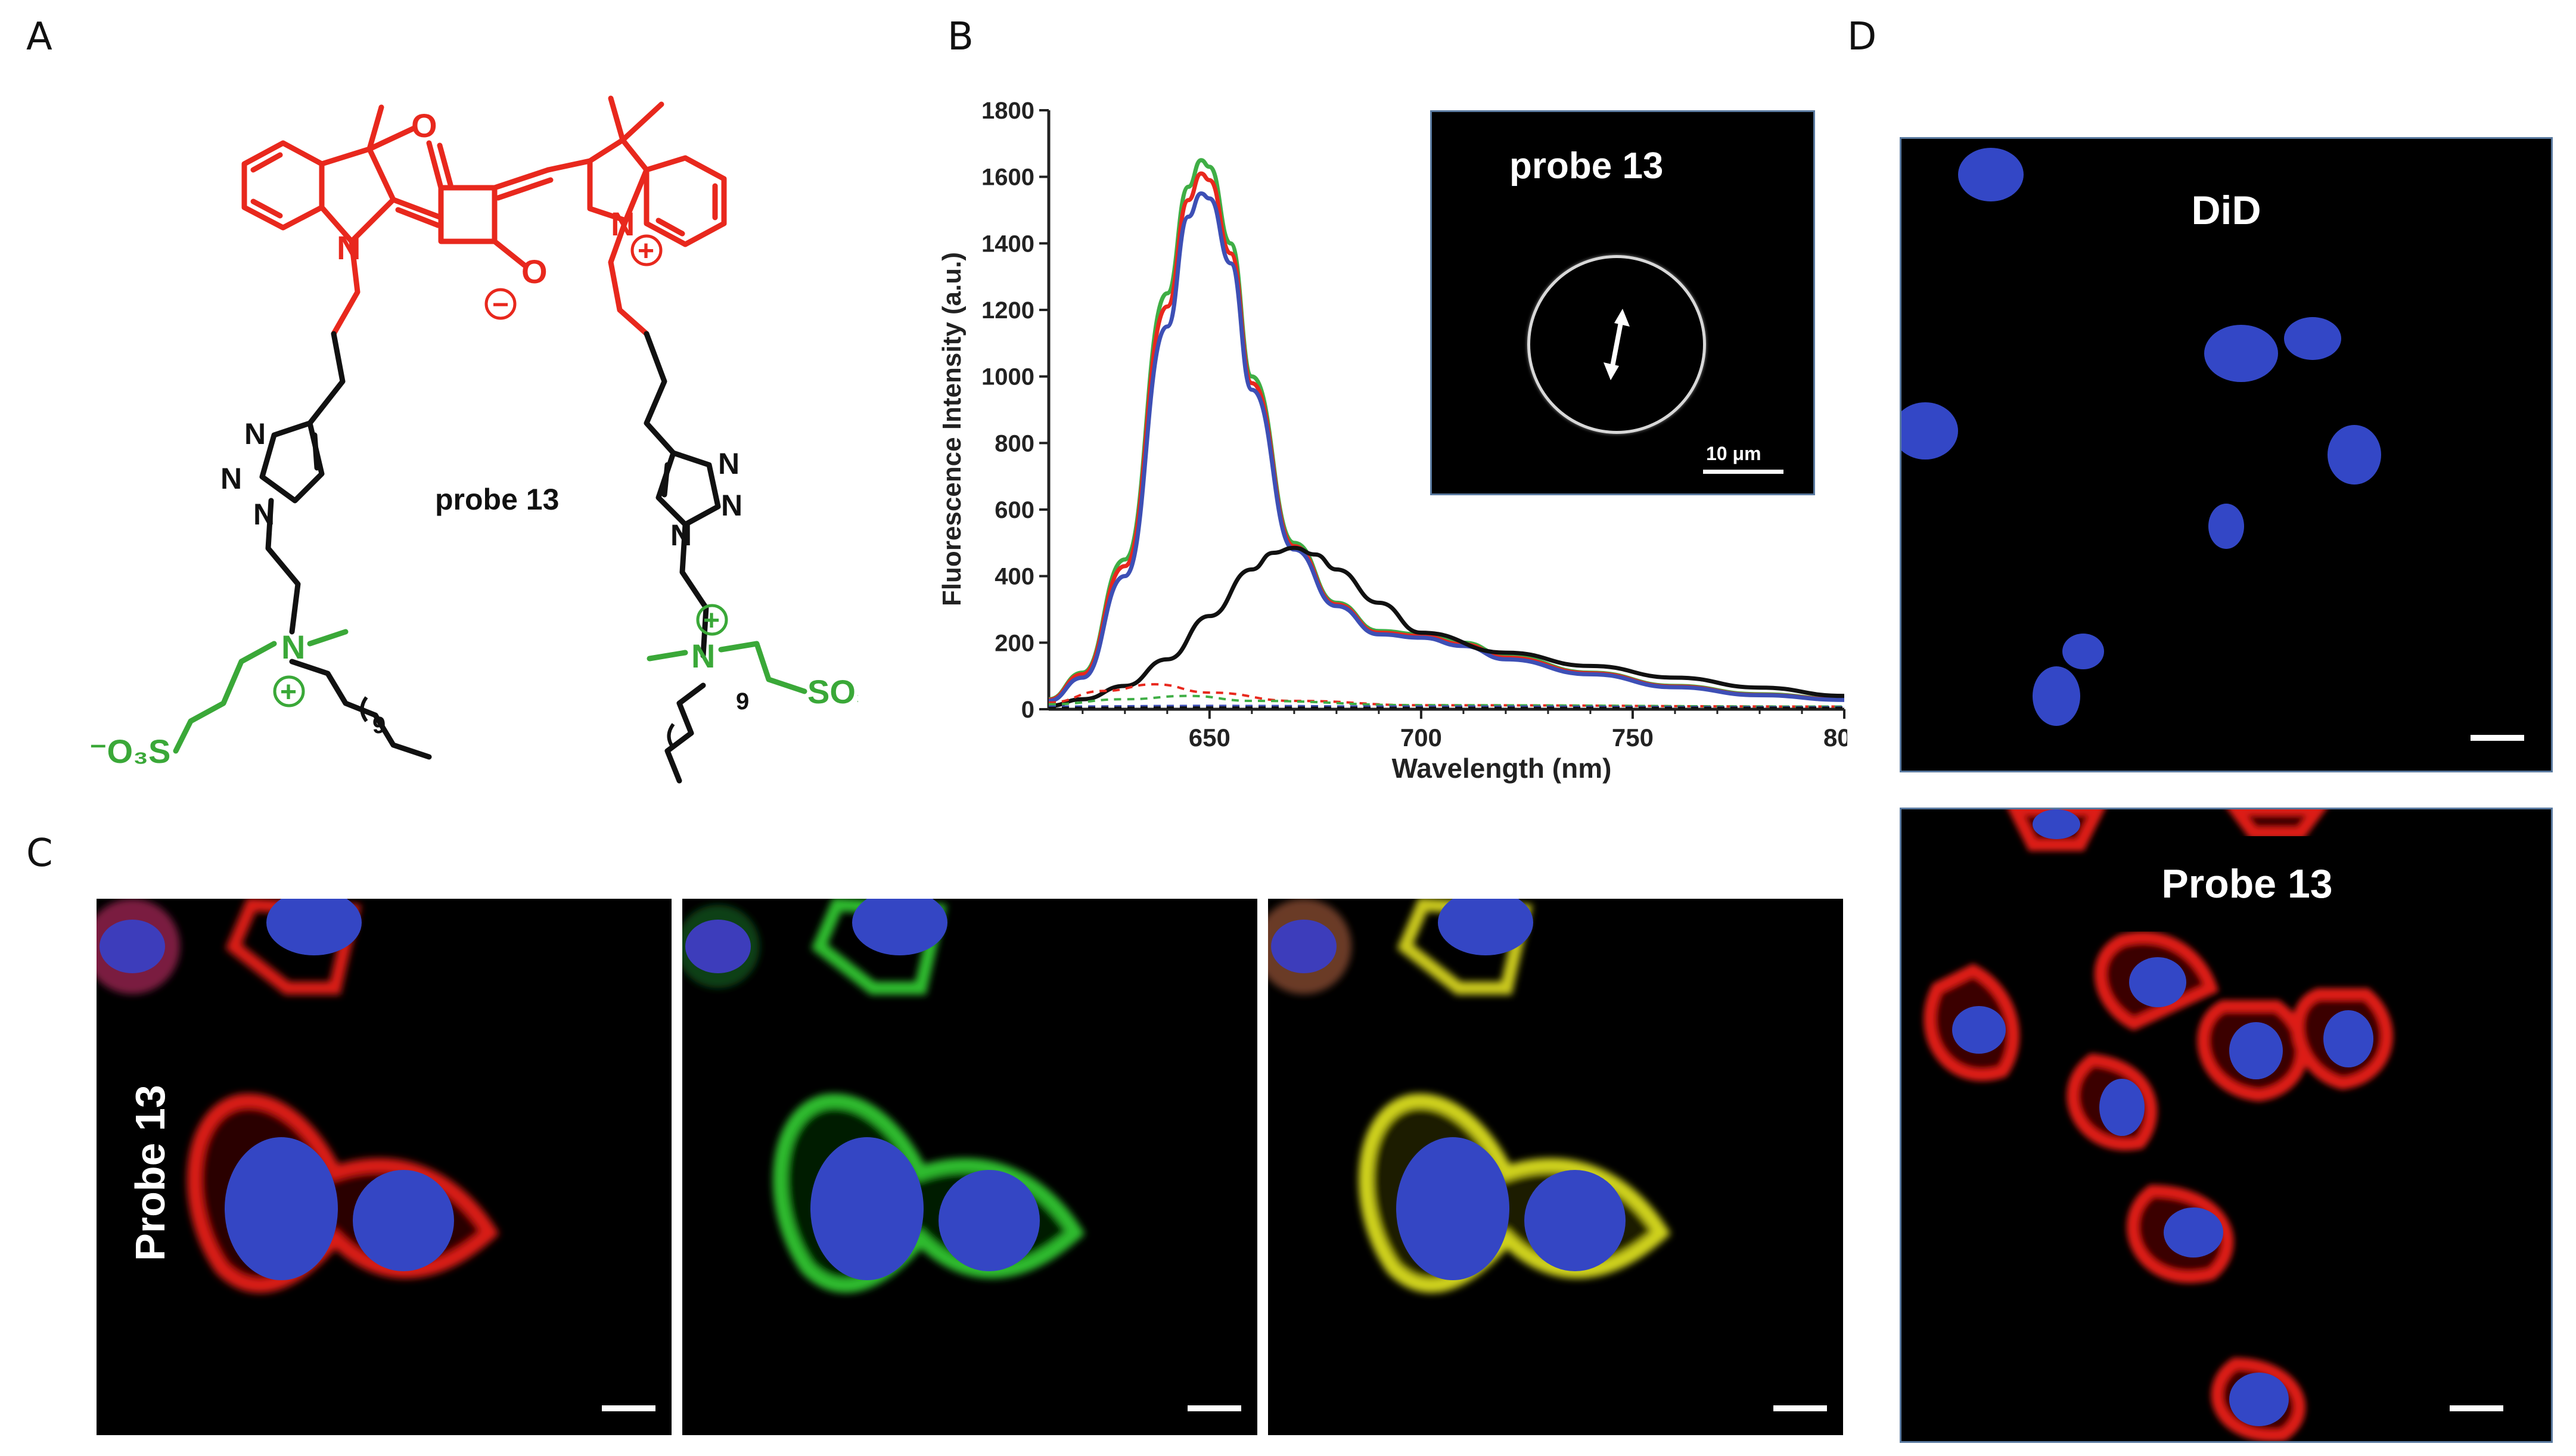  Describe the element at coordinates (1586, 166) in the screenshot. I see `inset-probe-label: probe 13` at that location.